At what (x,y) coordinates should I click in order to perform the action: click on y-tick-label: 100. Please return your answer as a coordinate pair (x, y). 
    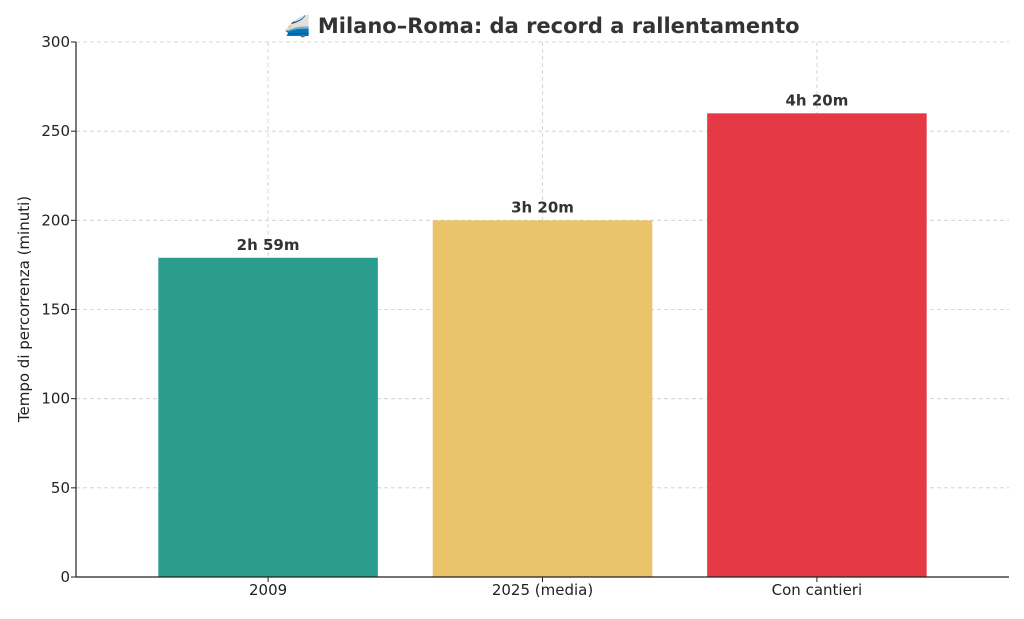
    Looking at the image, I should click on (55, 399).